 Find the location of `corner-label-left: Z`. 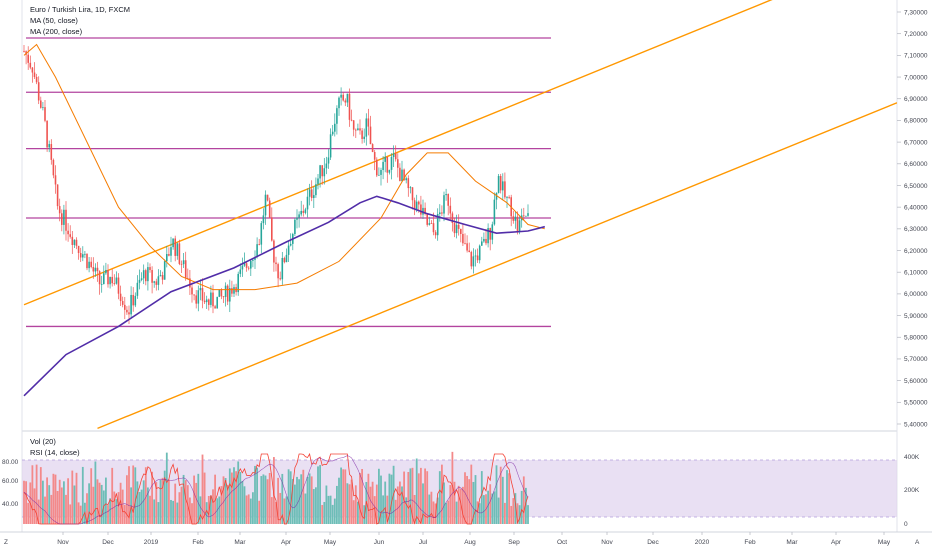

corner-label-left: Z is located at coordinates (6, 542).